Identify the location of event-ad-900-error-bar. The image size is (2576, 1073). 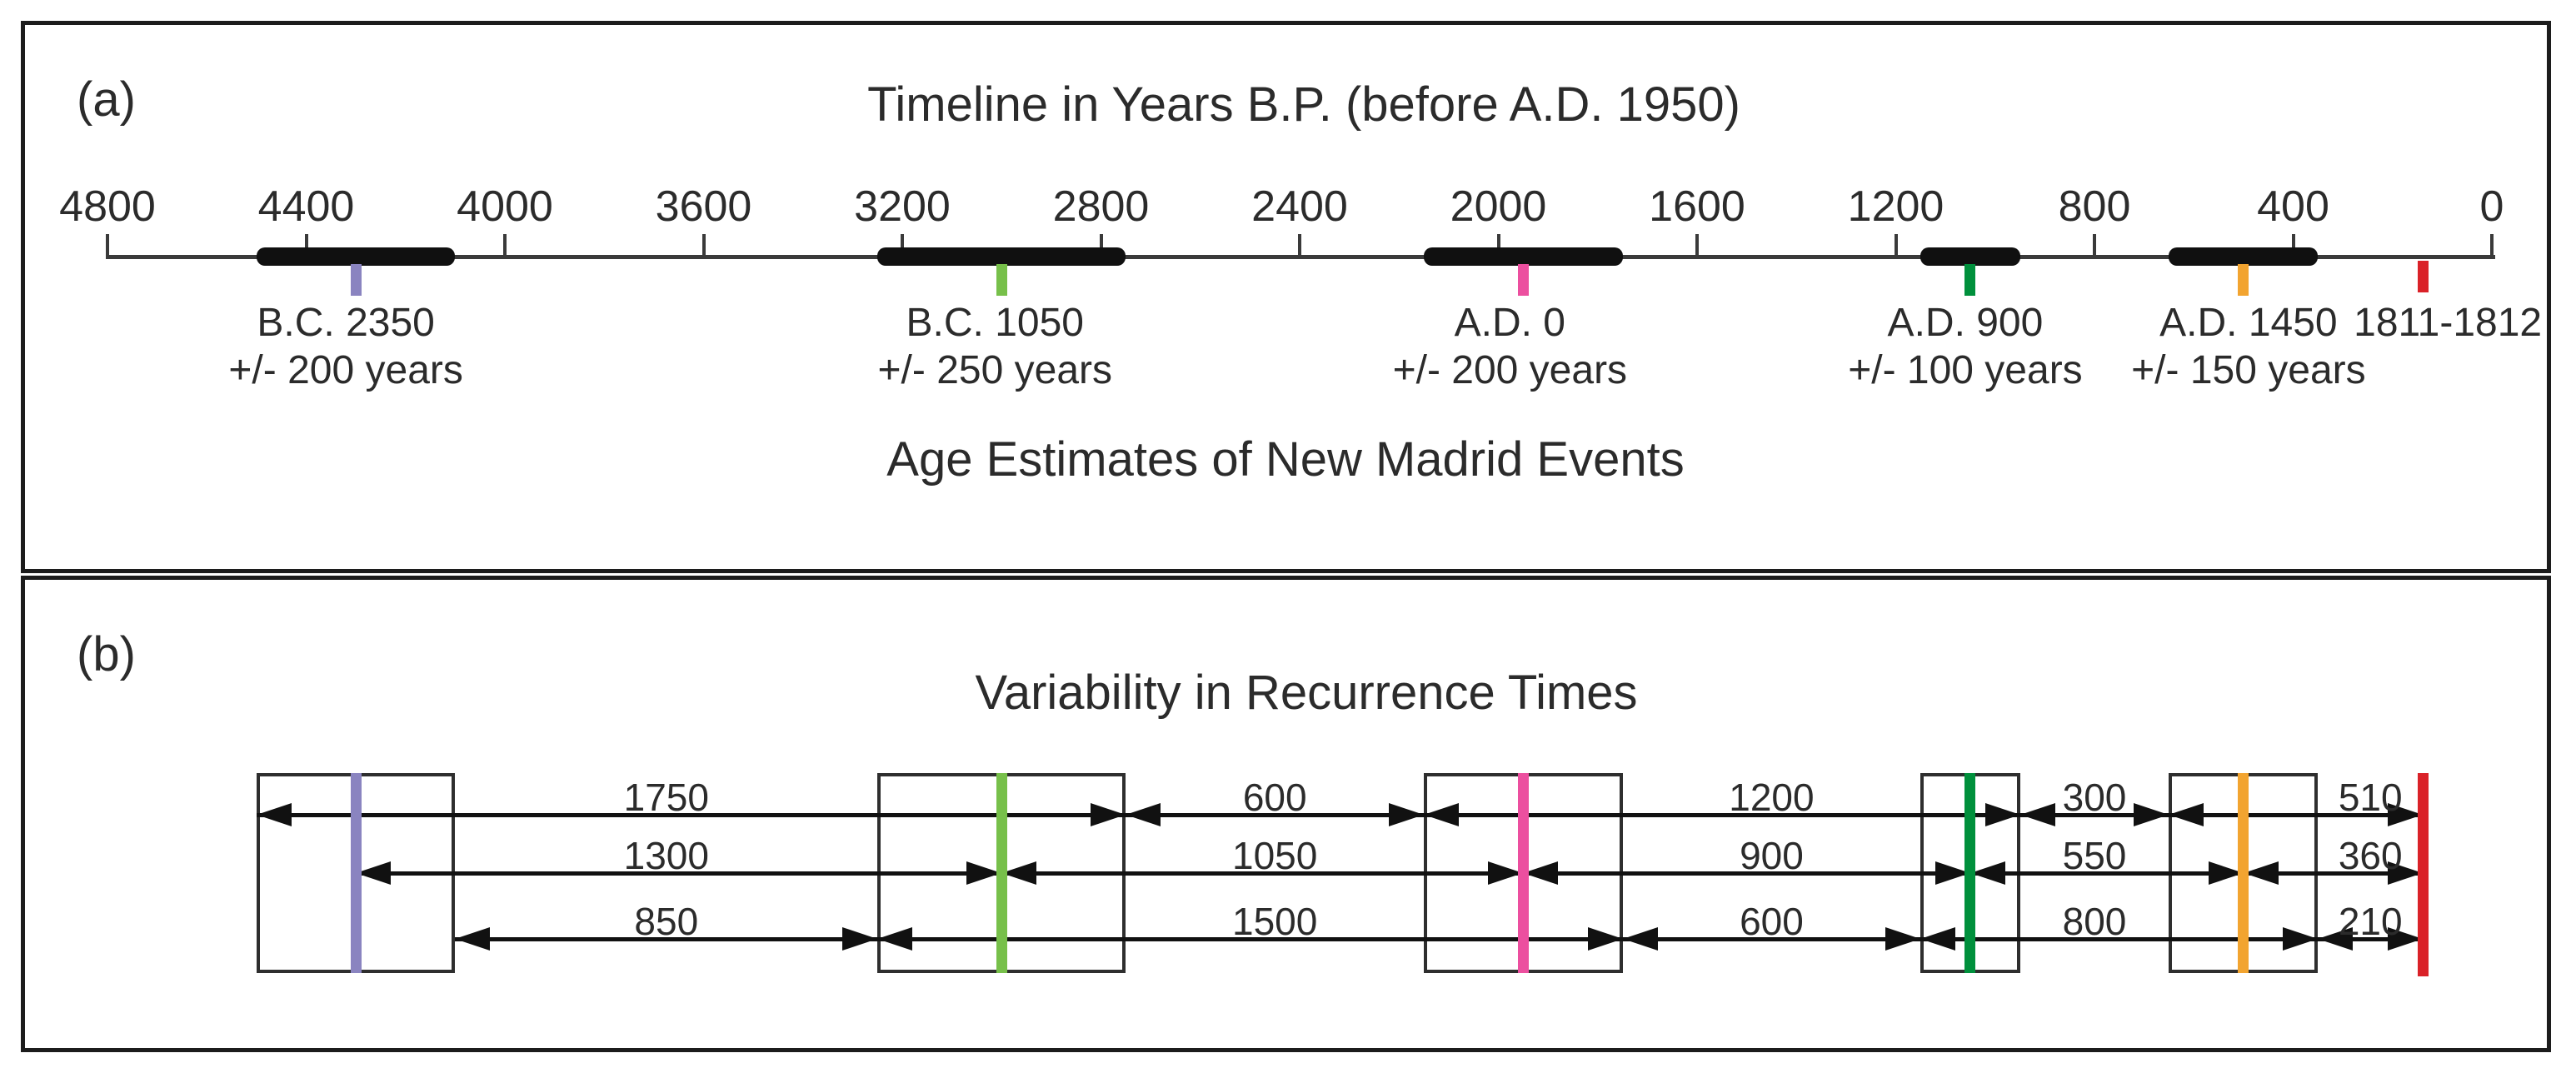
(1970, 256).